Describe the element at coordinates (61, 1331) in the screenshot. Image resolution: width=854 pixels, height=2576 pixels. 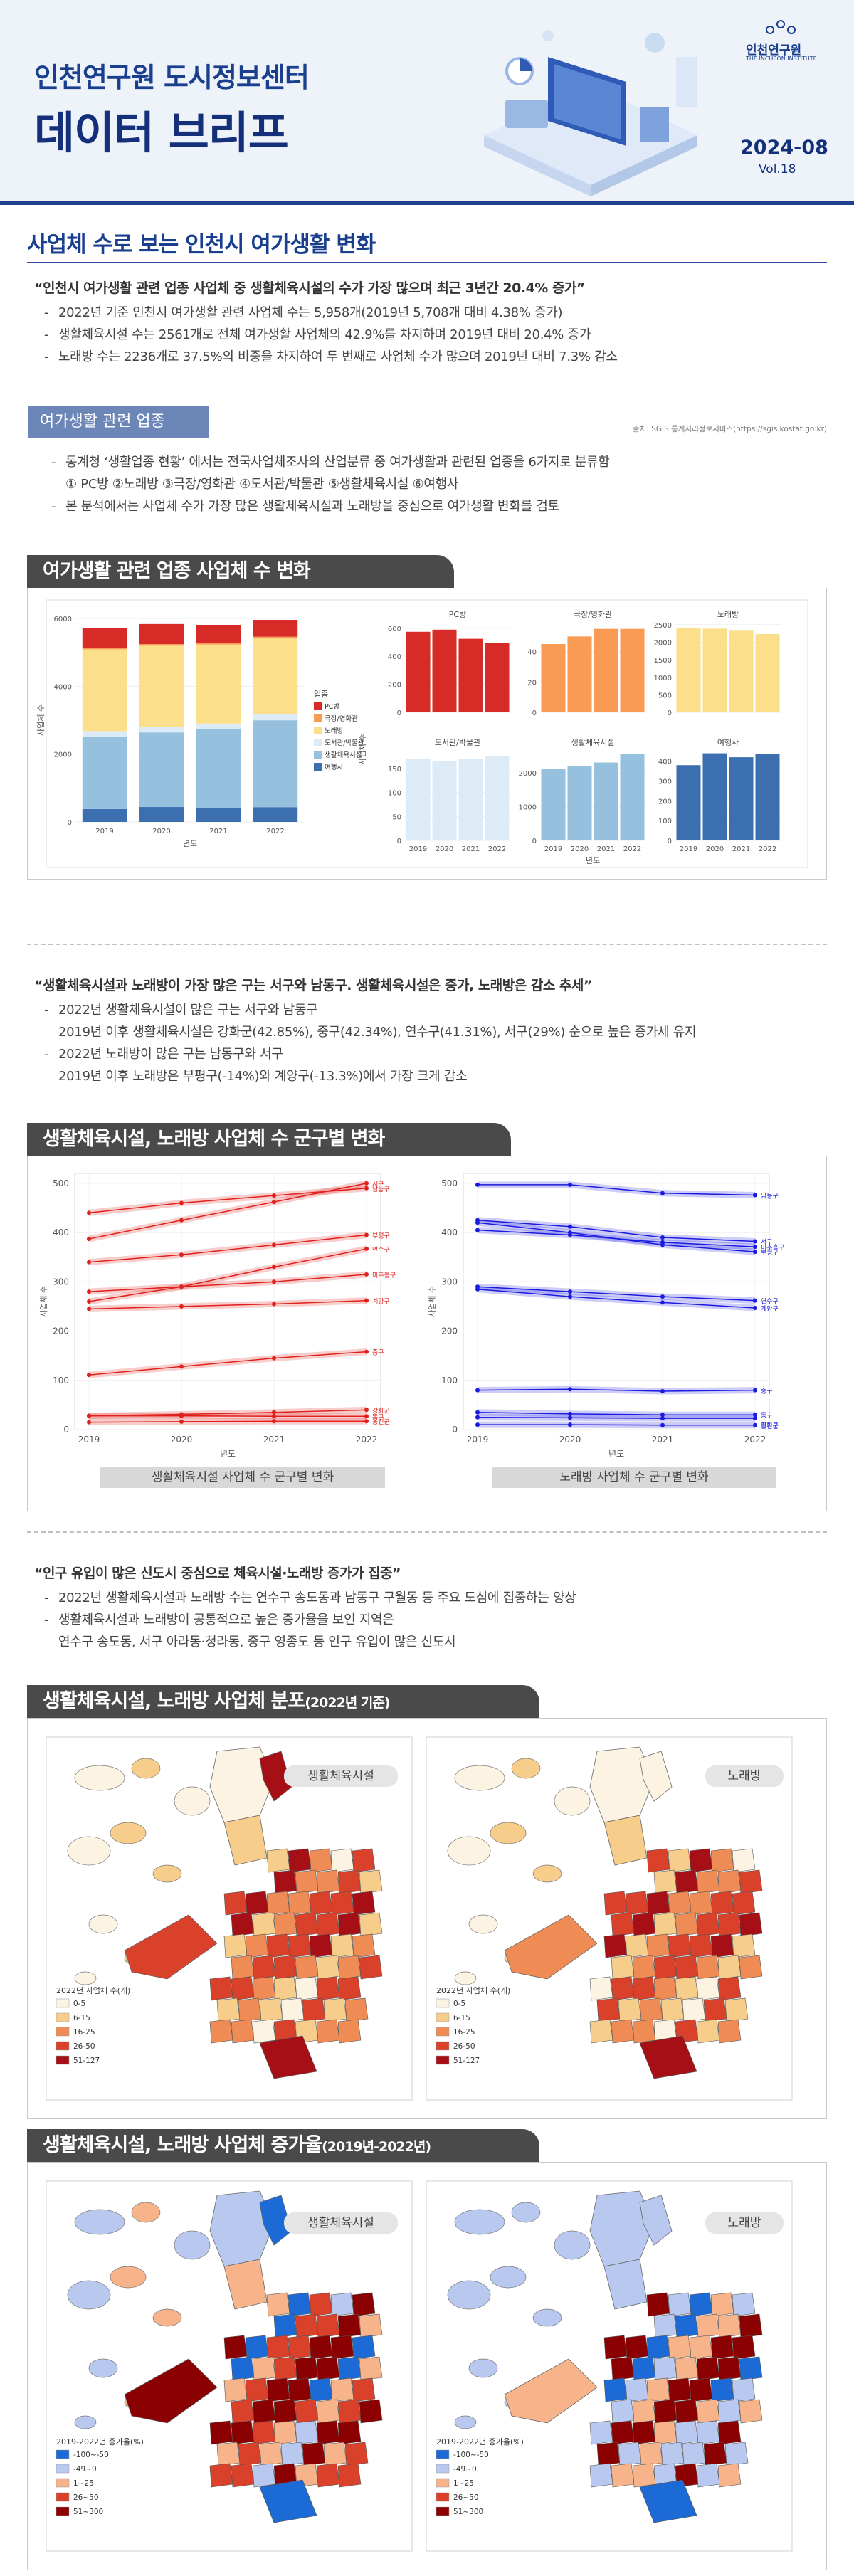
I see `y-tick-label: 200` at that location.